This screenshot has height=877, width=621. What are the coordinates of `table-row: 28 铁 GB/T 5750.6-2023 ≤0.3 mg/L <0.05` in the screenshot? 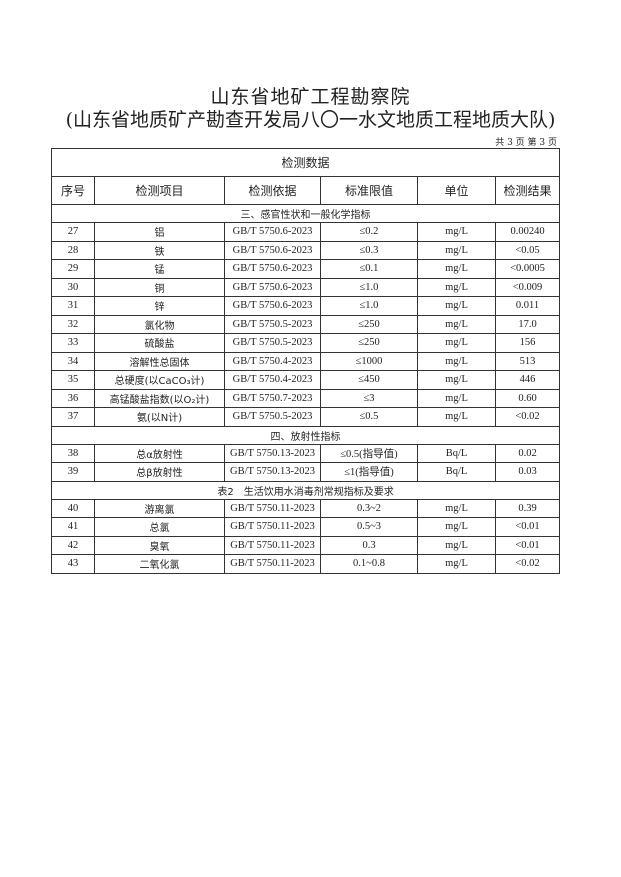 It's located at (306, 250).